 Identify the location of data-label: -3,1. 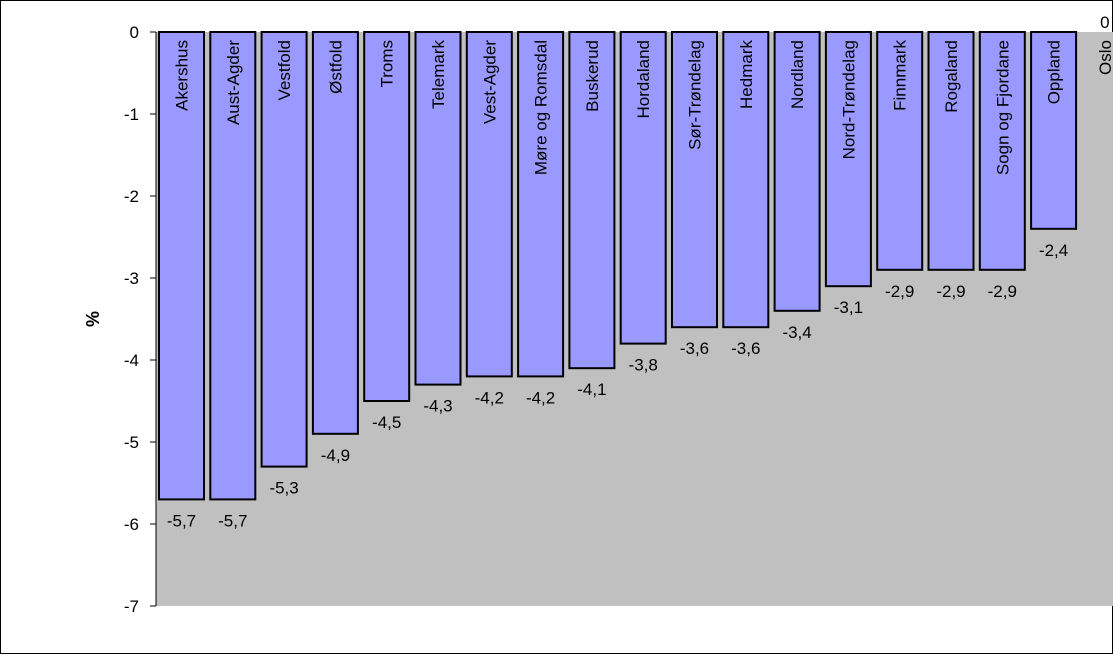
(848, 307).